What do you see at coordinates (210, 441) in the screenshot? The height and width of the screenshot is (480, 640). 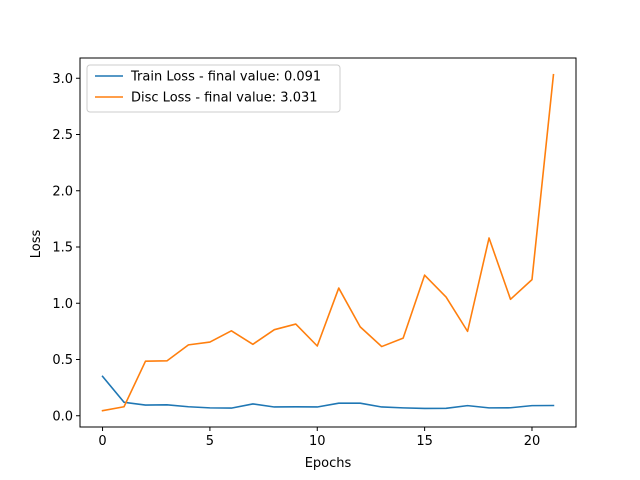 I see `x-tick-label: 5` at bounding box center [210, 441].